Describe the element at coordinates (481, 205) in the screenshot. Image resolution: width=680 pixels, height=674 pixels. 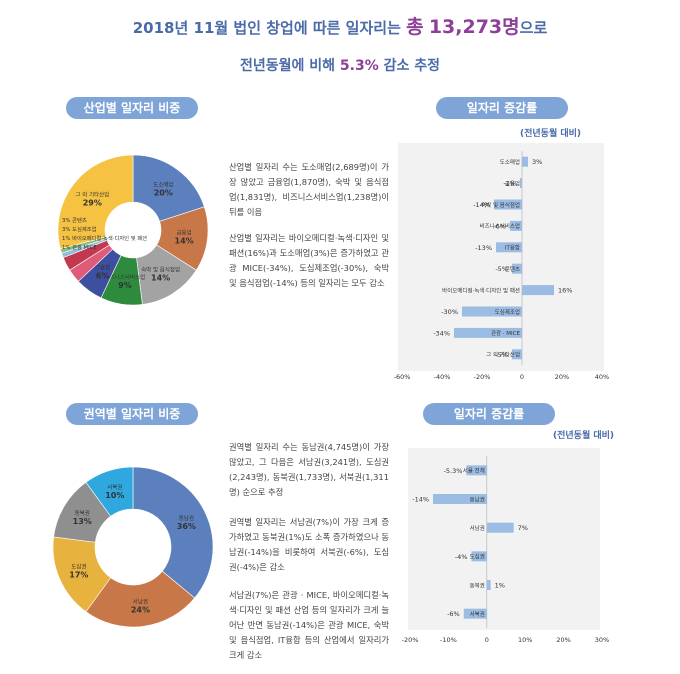
I see `industry-bar-value-label: -14%` at that location.